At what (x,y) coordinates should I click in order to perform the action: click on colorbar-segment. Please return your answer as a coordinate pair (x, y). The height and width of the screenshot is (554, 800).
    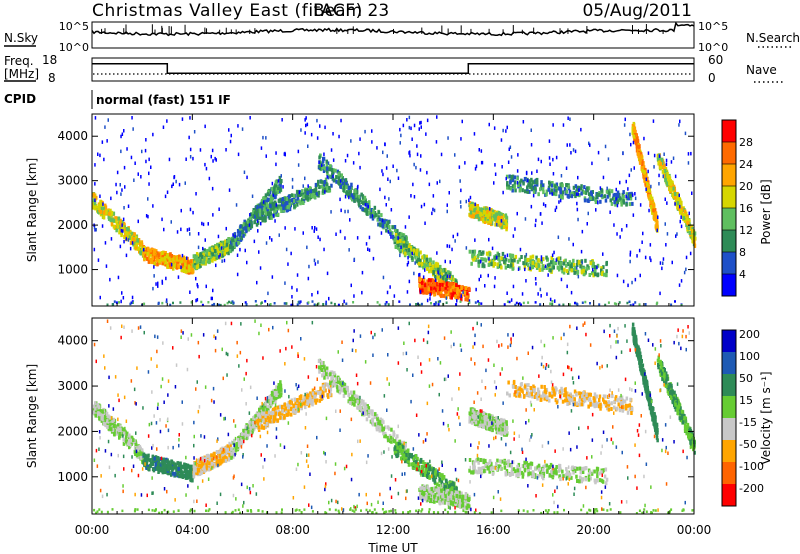
    Looking at the image, I should click on (729, 263).